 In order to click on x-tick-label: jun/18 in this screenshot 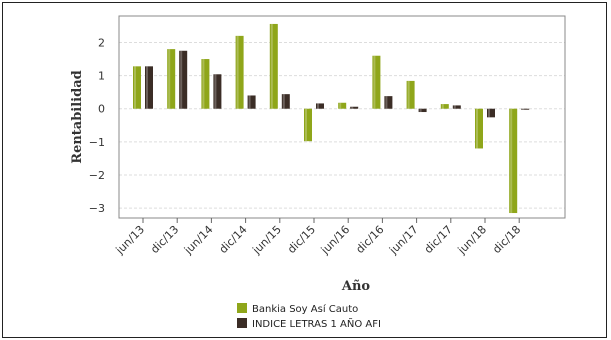, I will do `click(472, 240)`.